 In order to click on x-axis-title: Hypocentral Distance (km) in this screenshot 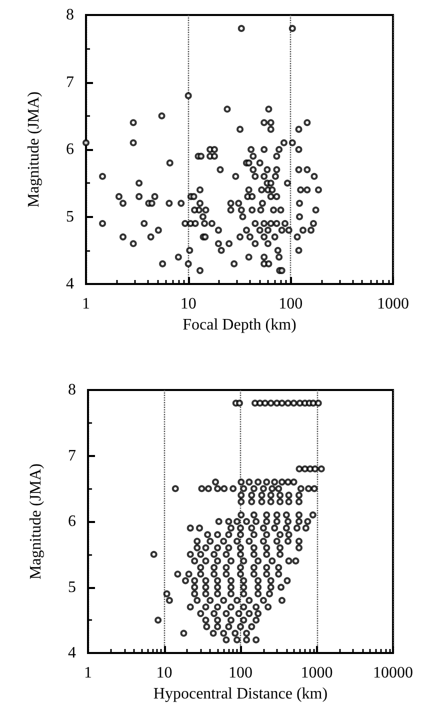, I will do `click(240, 693)`.